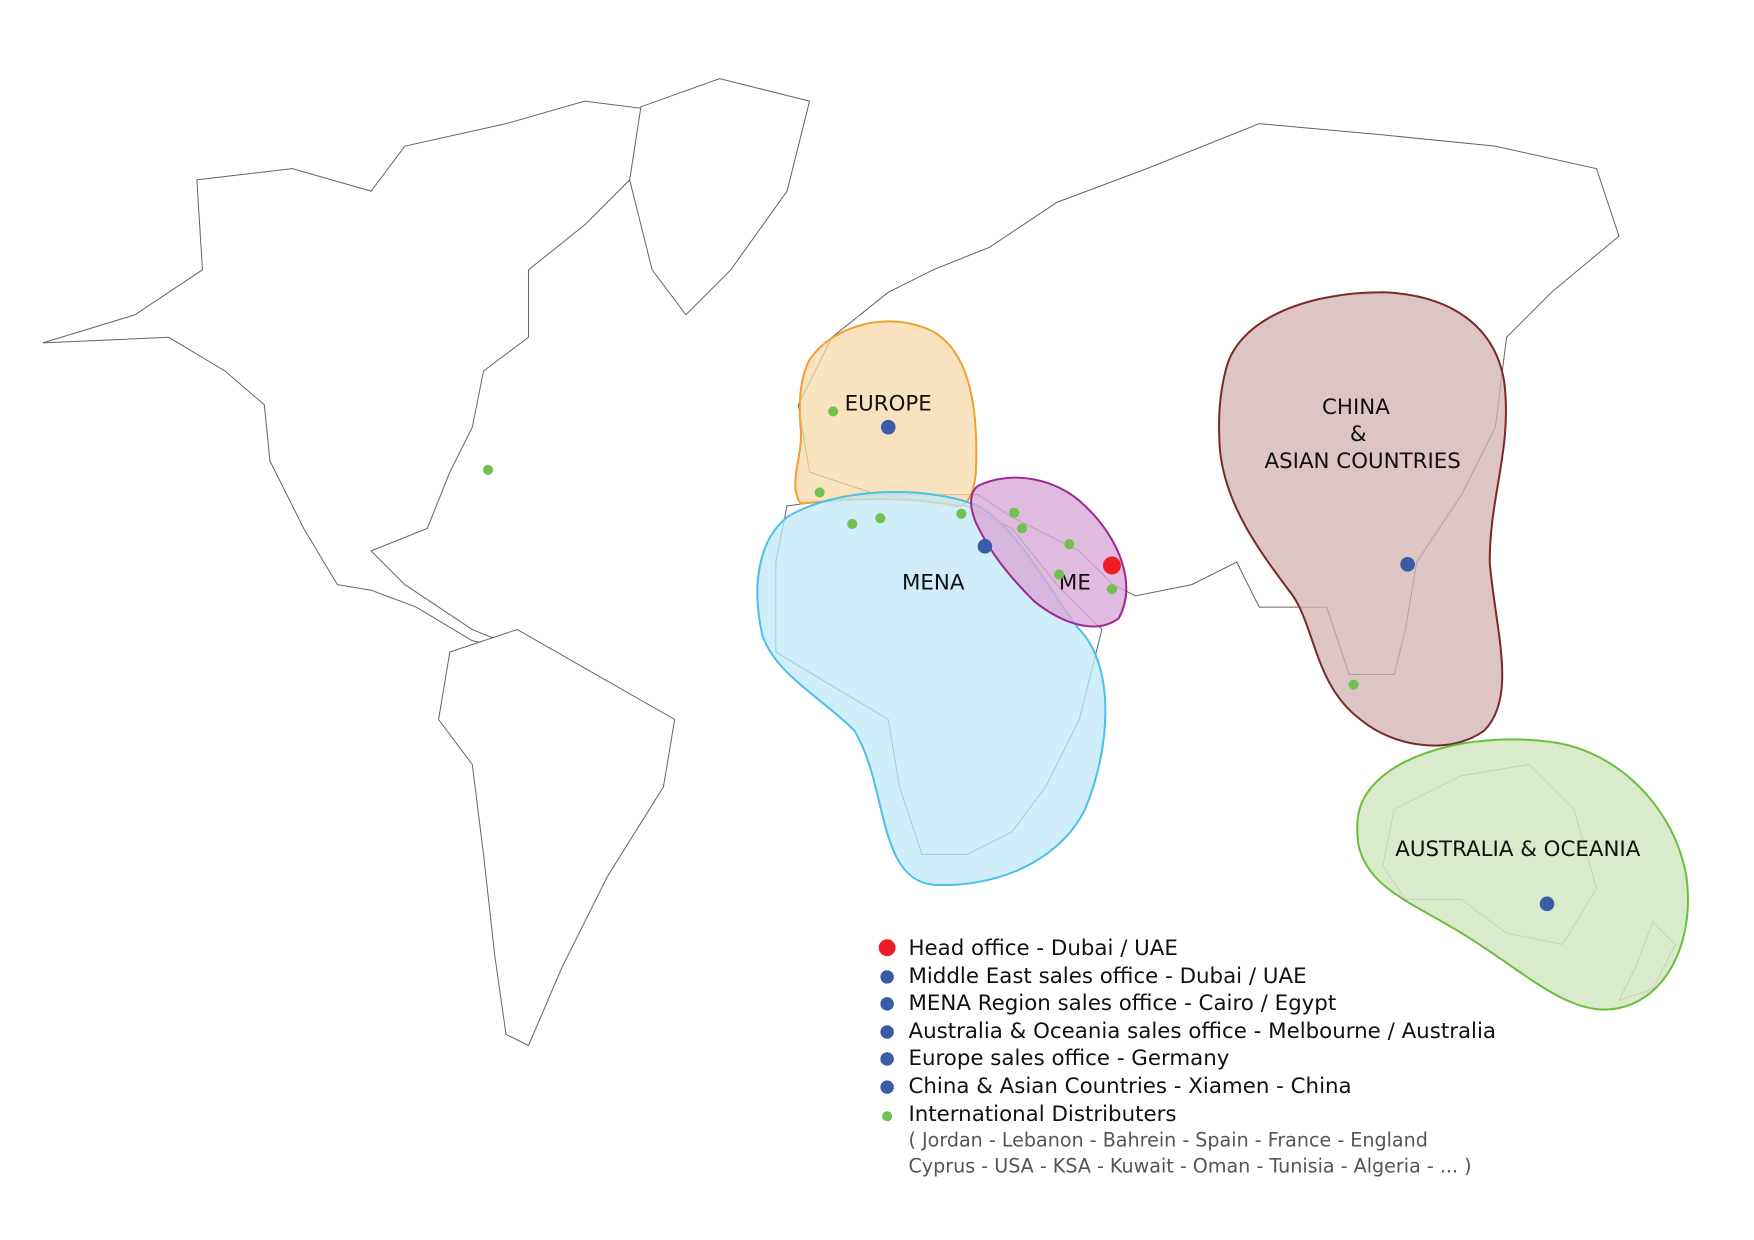 The height and width of the screenshot is (1240, 1754). Describe the element at coordinates (720, 197) in the screenshot. I see `greenland` at that location.